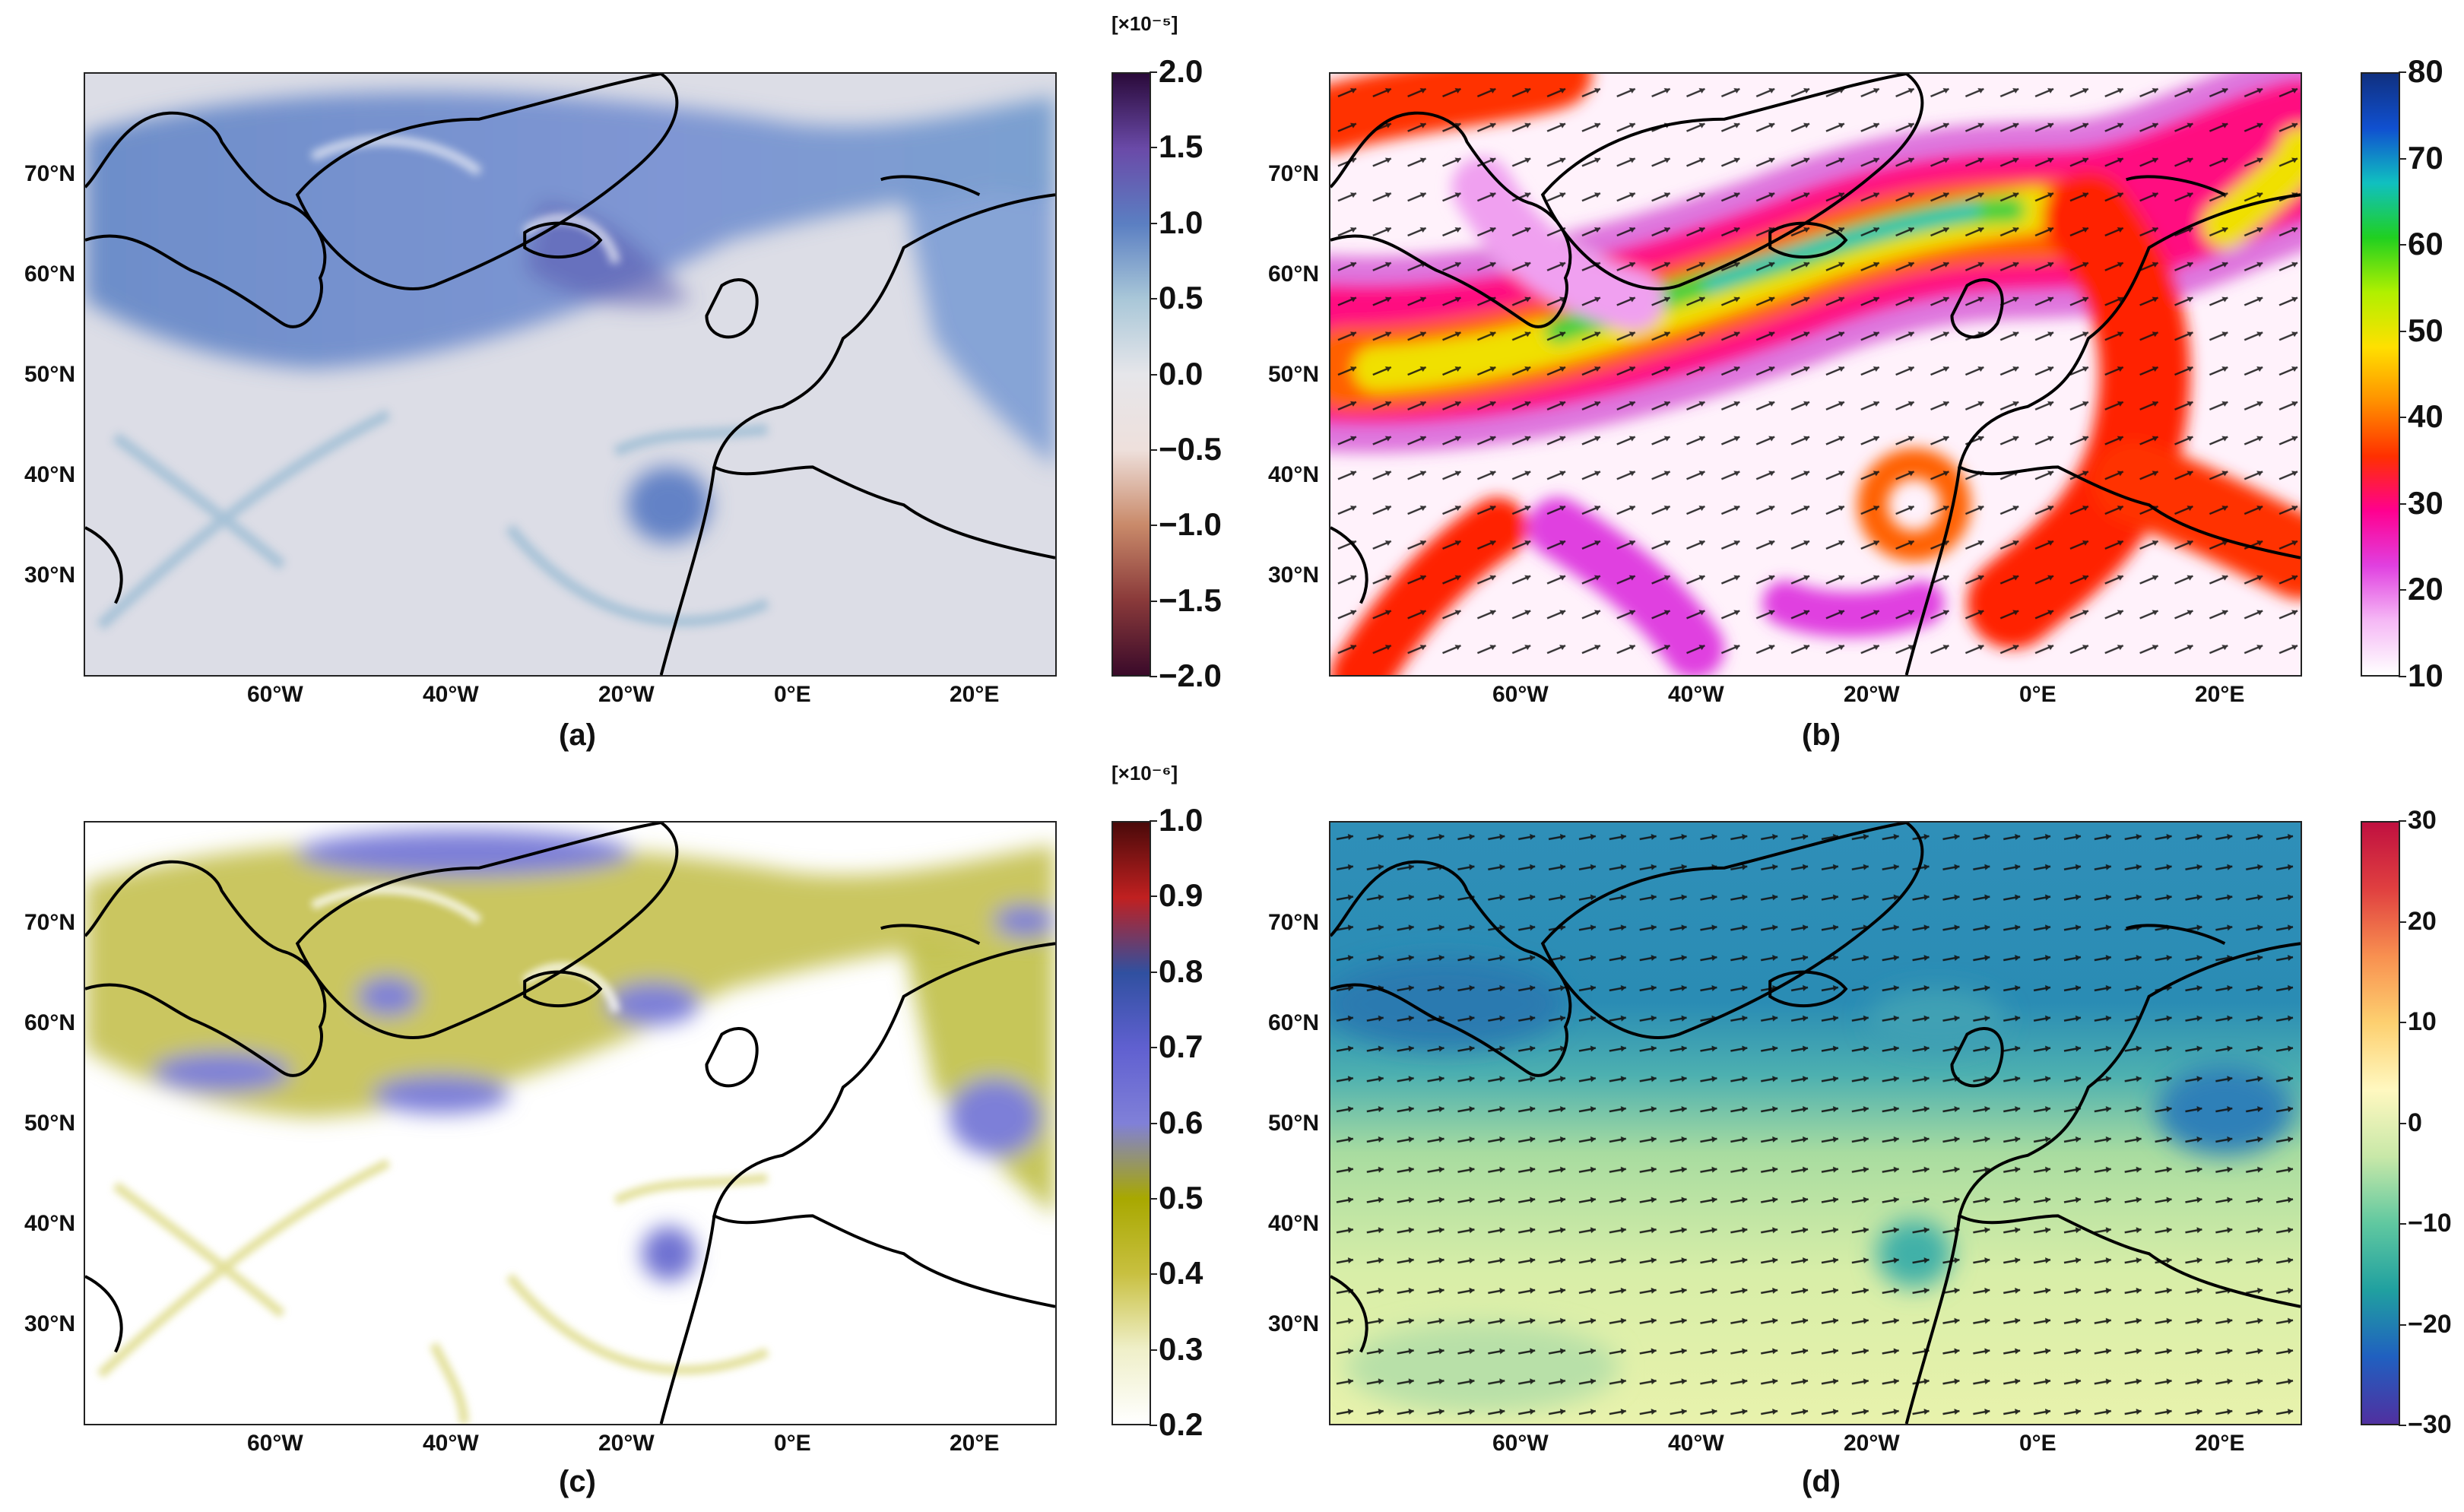 Image resolution: width=2464 pixels, height=1512 pixels. What do you see at coordinates (1822, 735) in the screenshot?
I see `panel-label: (b)` at bounding box center [1822, 735].